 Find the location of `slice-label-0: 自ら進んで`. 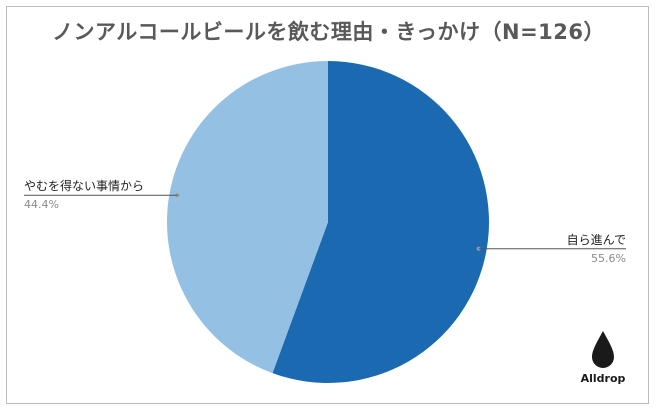

slice-label-0: 自ら進んで is located at coordinates (596, 240).